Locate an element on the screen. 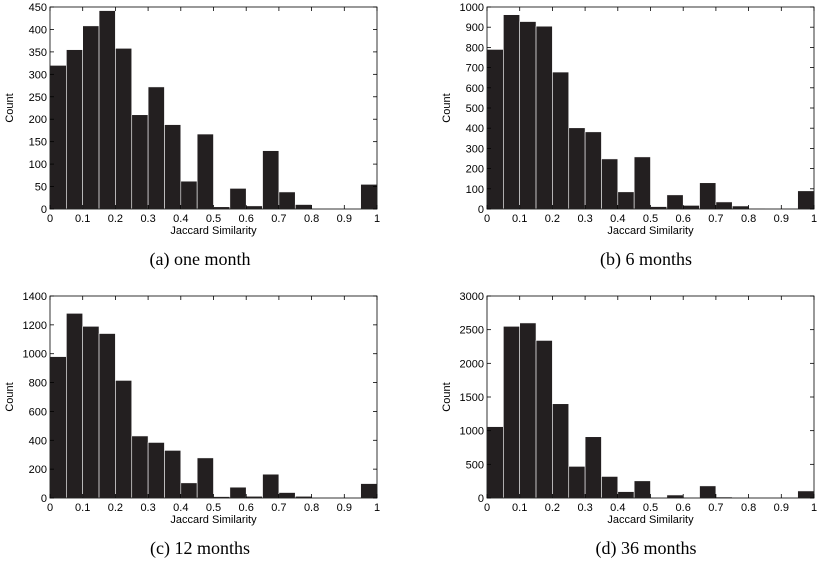 The height and width of the screenshot is (565, 817). y-tick-label: 1500 is located at coordinates (472, 398).